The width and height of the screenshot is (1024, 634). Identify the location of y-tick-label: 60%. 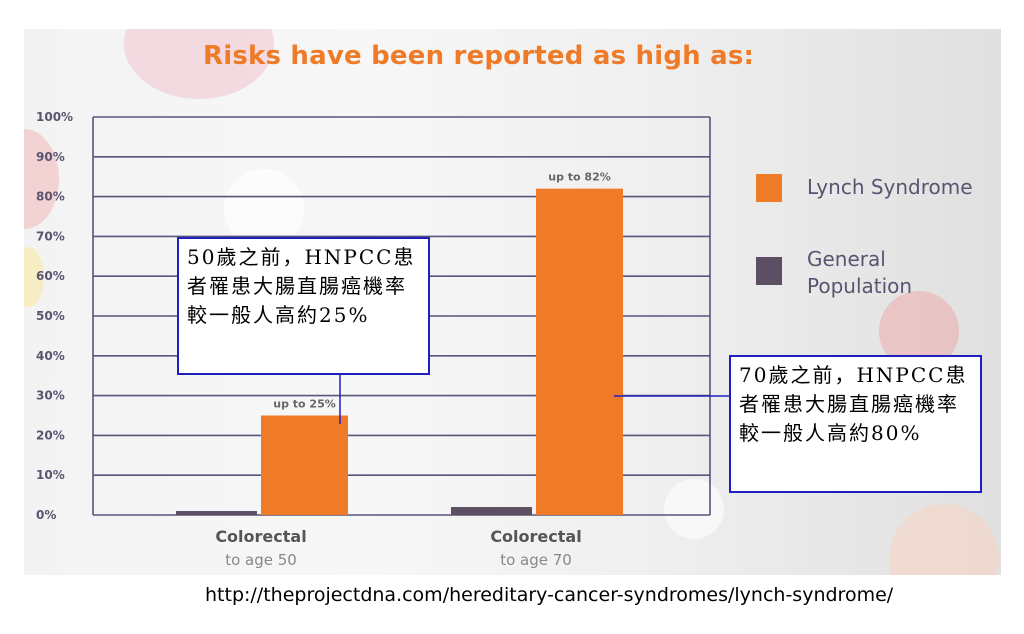
(50, 276).